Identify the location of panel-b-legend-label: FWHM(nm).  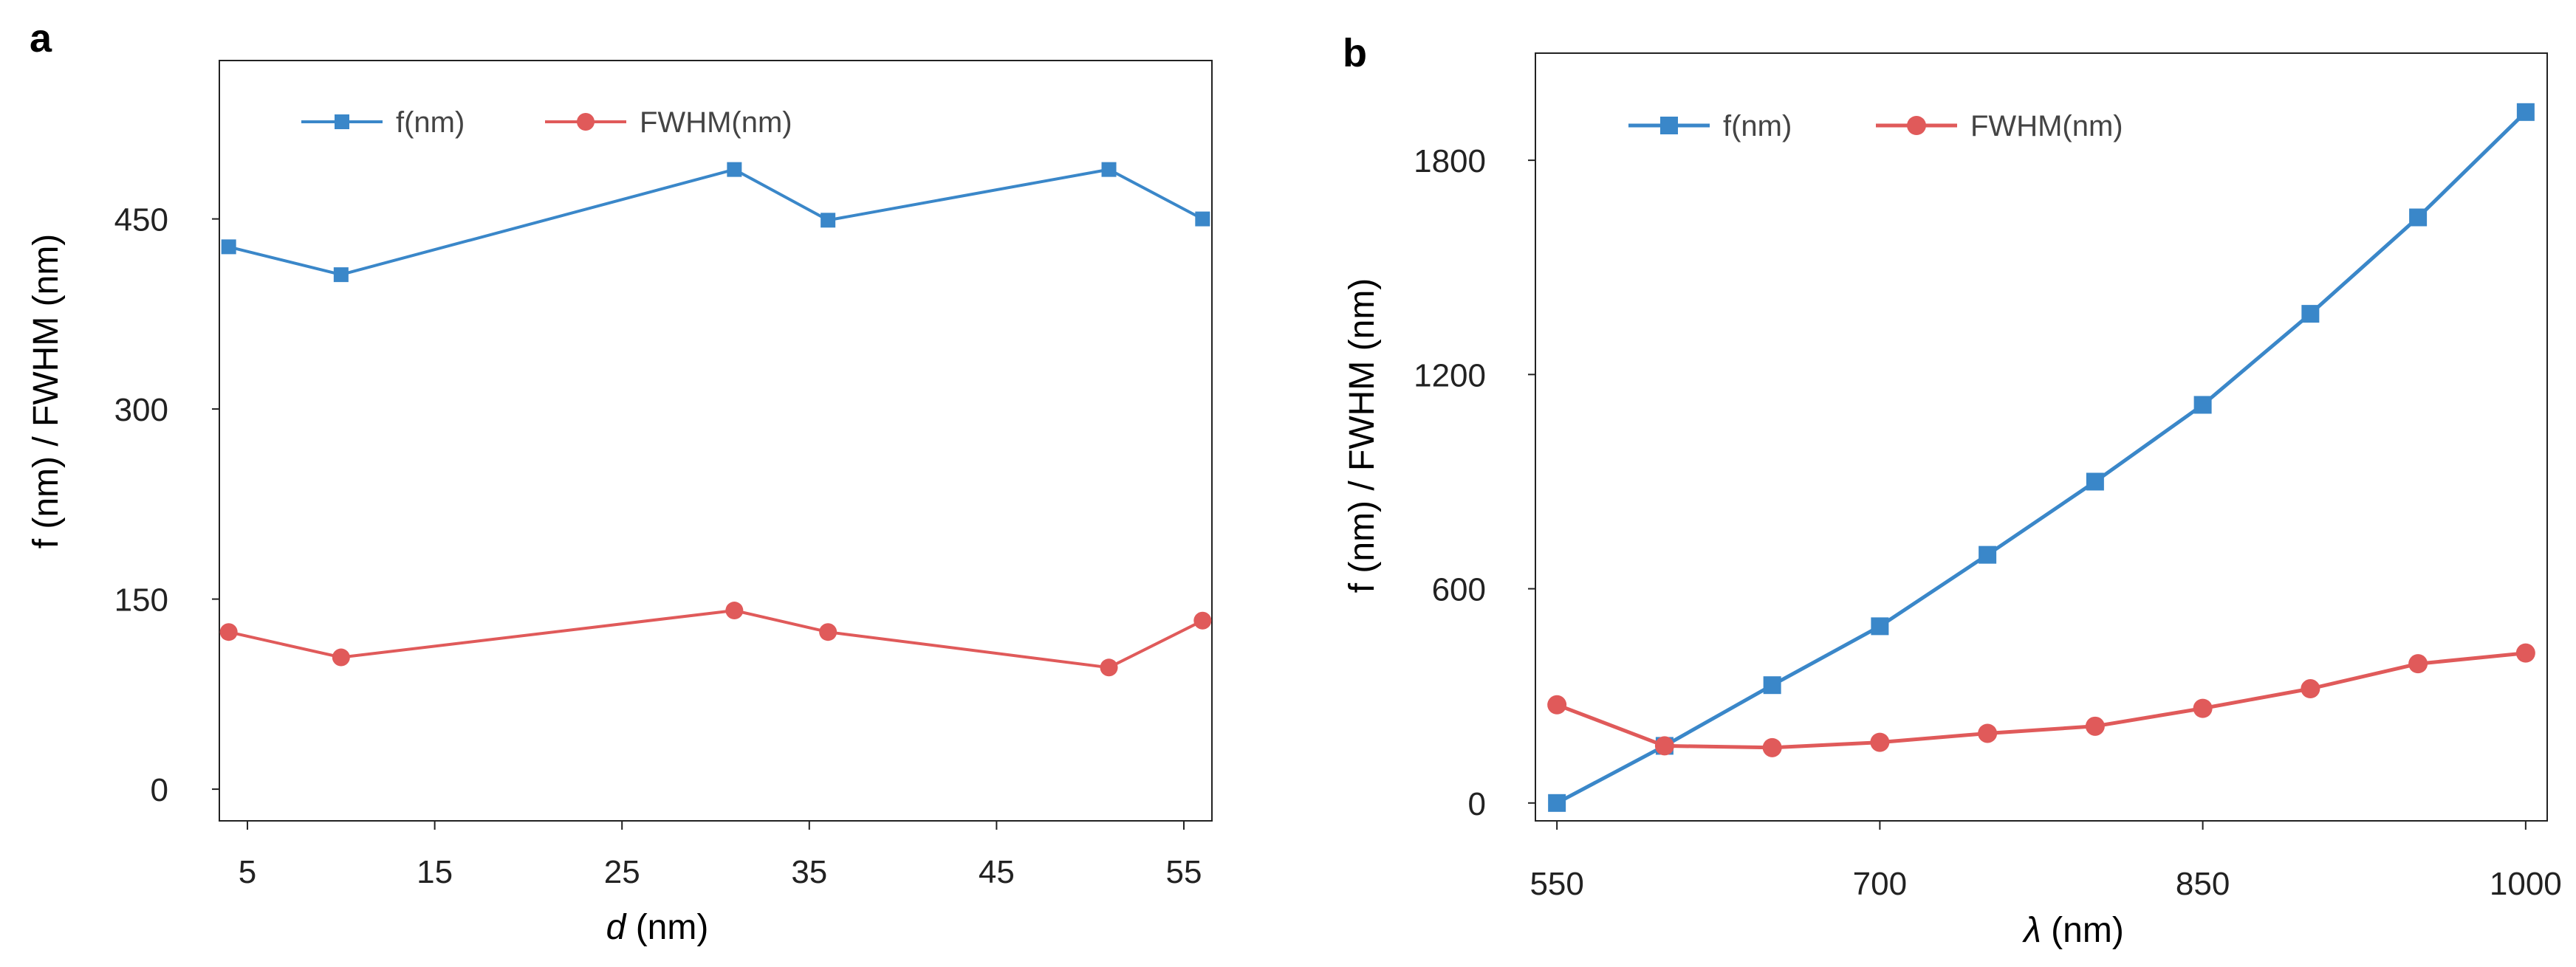
(2046, 126).